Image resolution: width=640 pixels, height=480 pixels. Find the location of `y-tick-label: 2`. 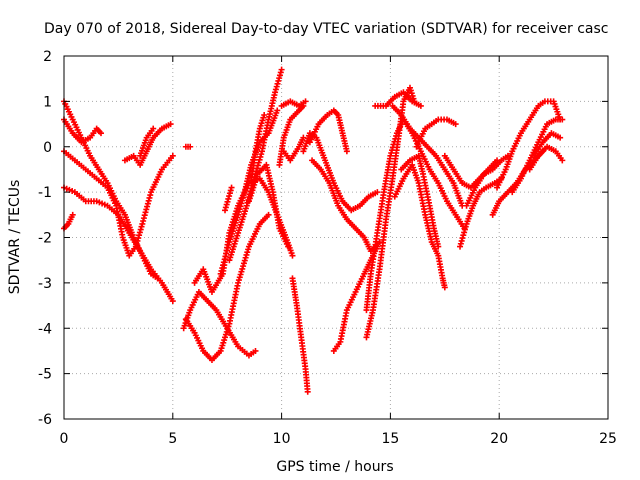

y-tick-label: 2 is located at coordinates (47, 57).